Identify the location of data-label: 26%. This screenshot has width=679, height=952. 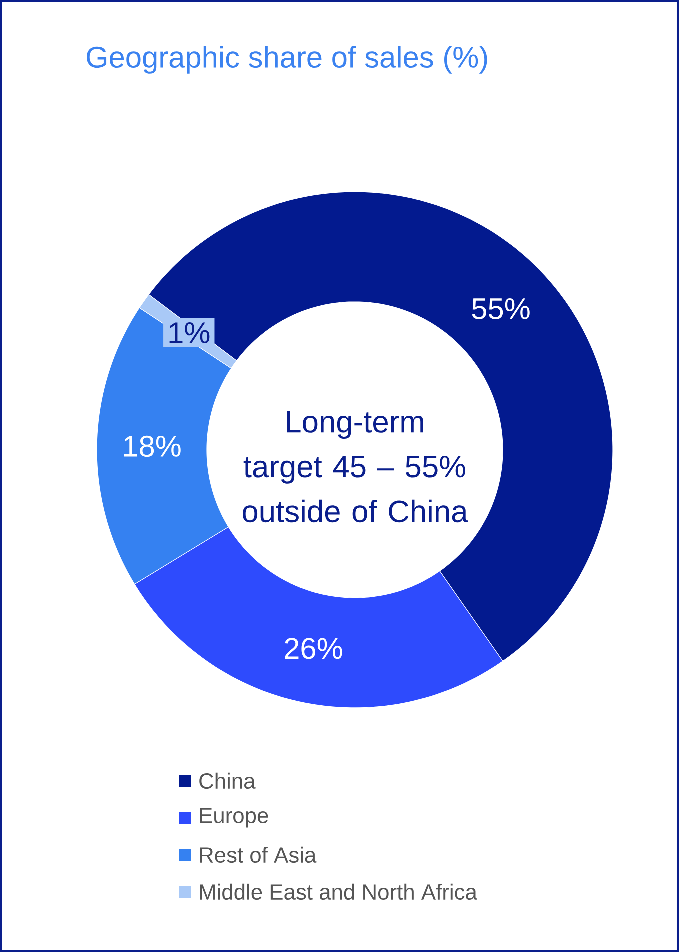
(313, 649).